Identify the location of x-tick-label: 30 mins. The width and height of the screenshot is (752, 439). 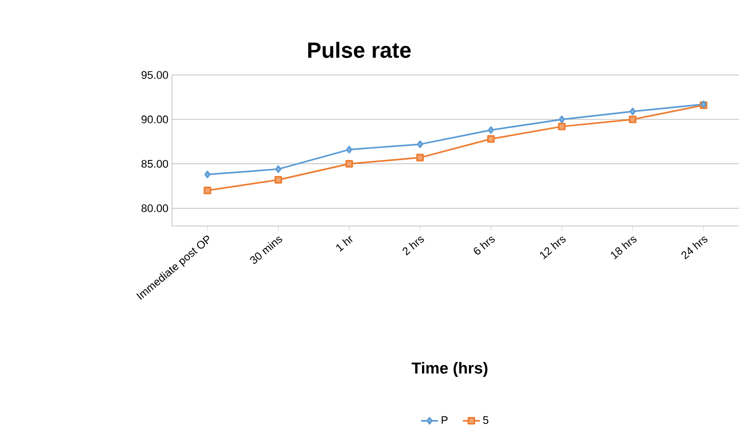
(266, 250).